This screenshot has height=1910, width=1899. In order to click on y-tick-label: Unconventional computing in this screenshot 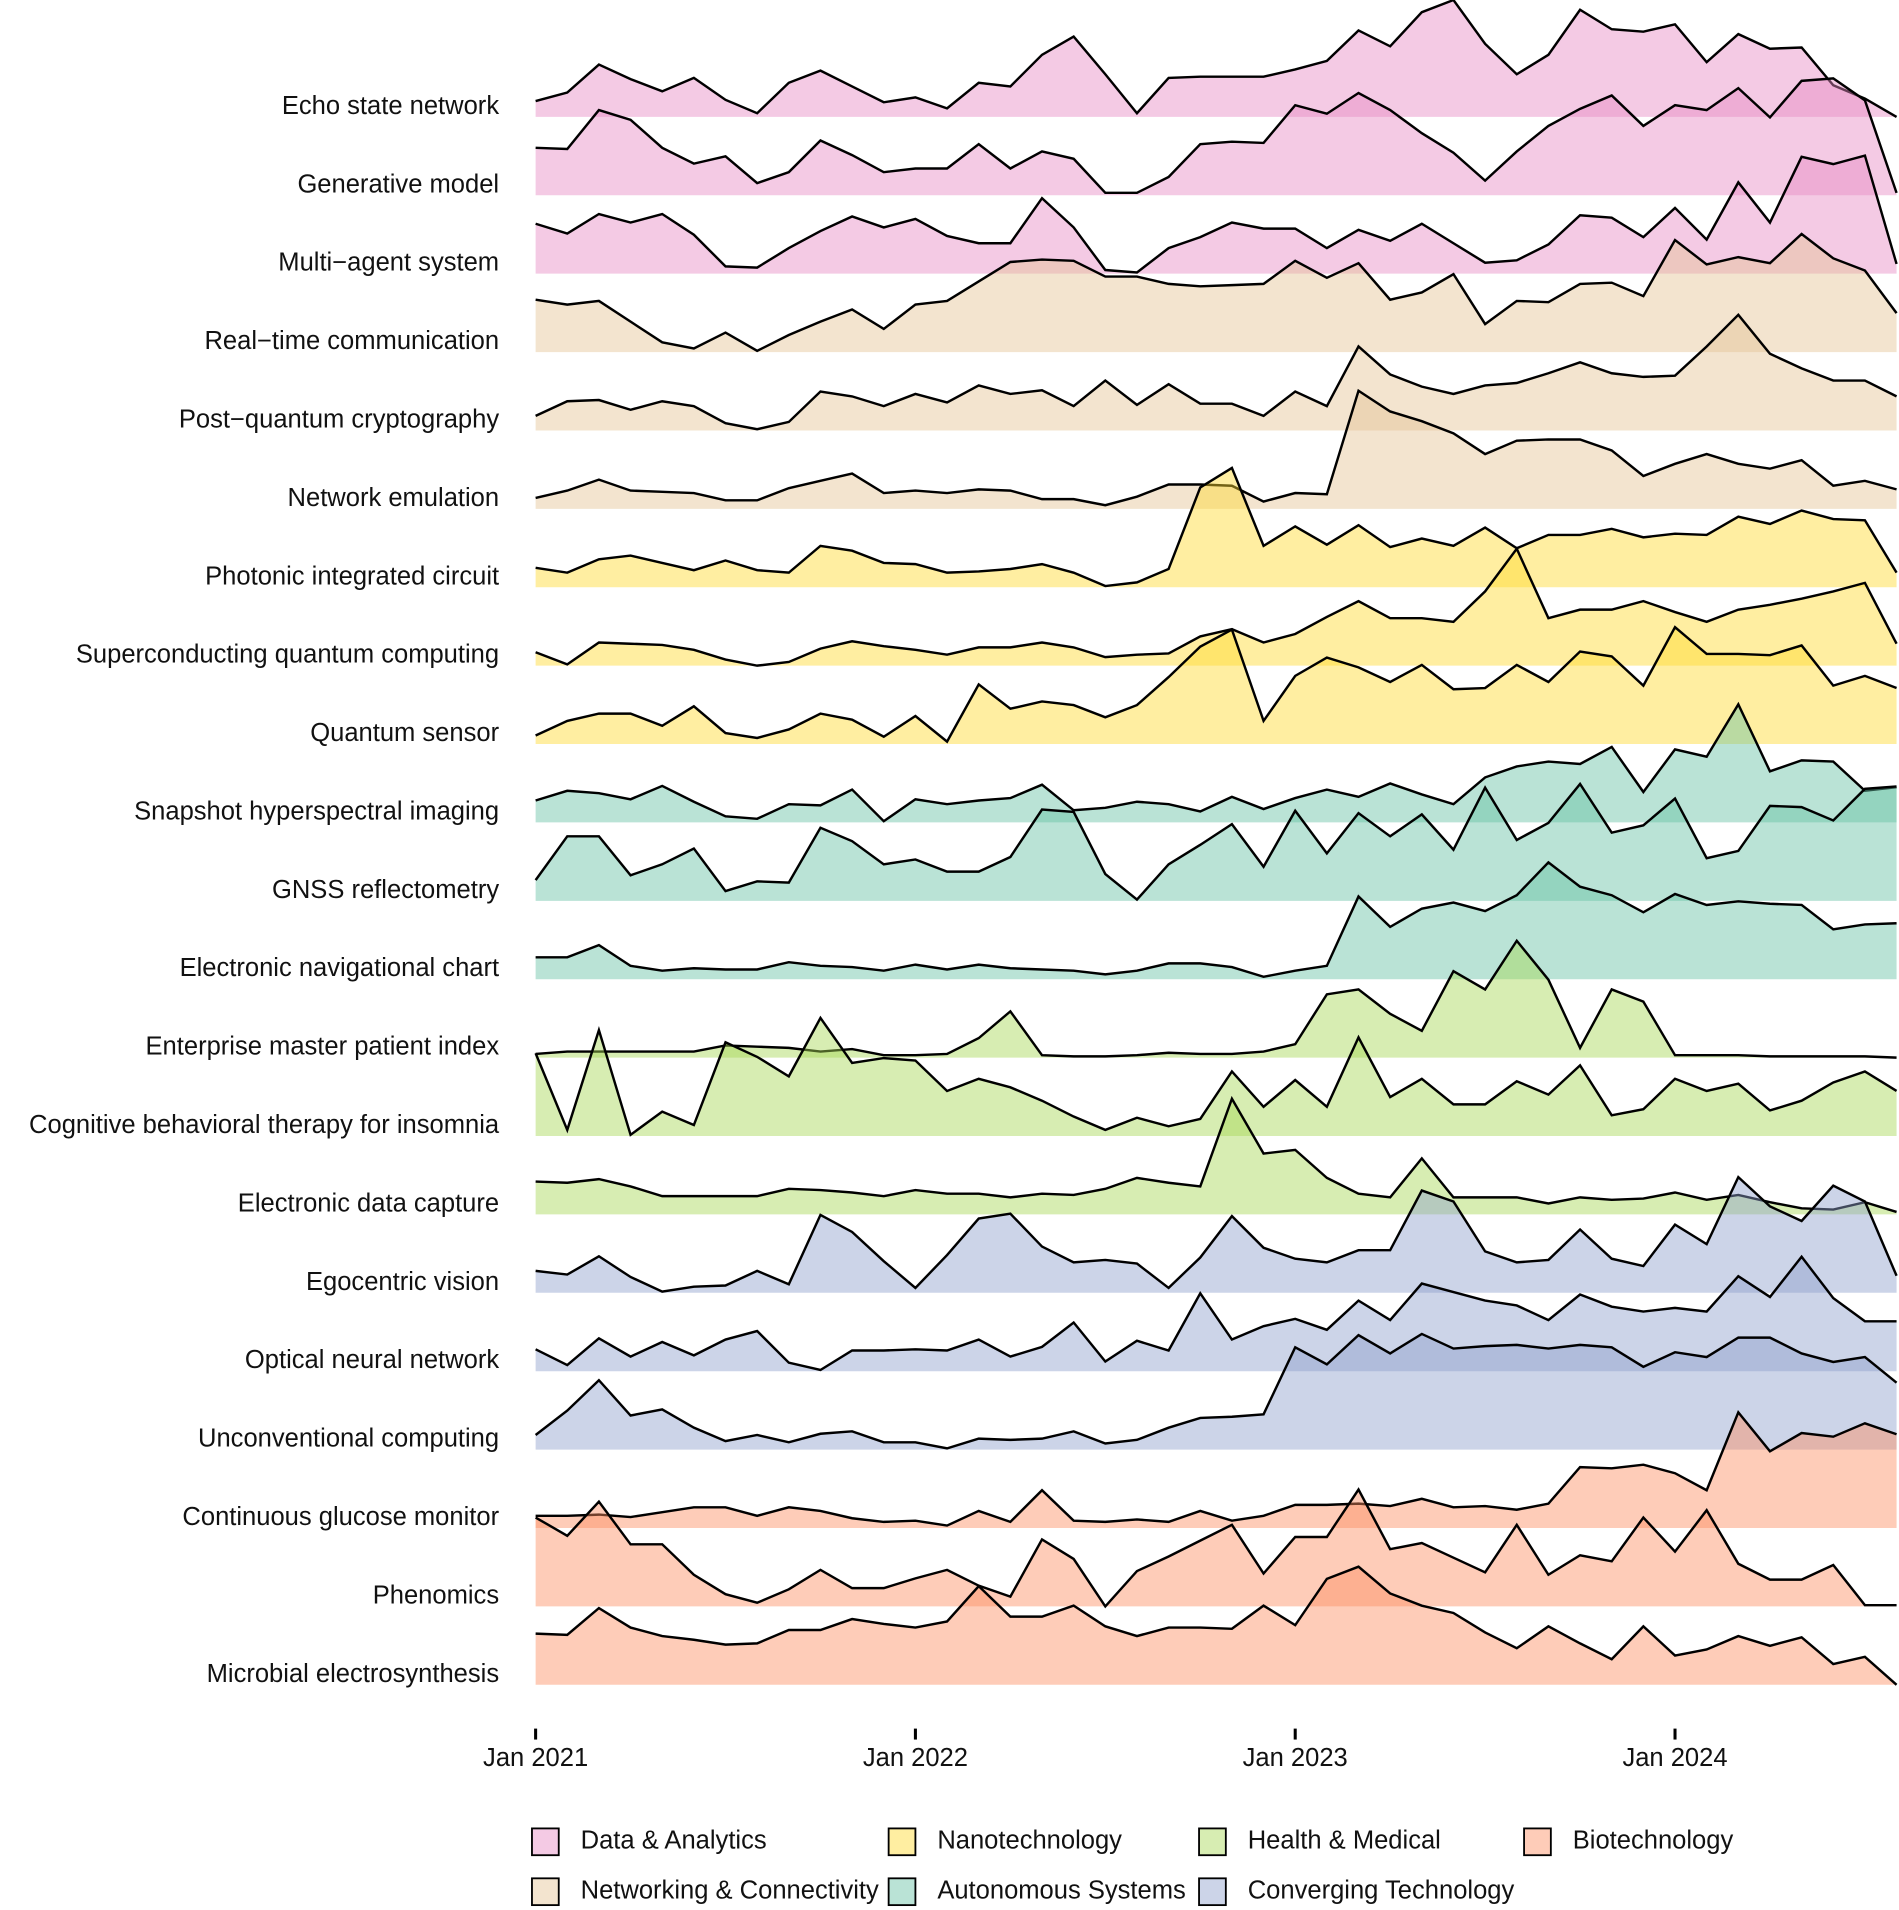, I will do `click(348, 1439)`.